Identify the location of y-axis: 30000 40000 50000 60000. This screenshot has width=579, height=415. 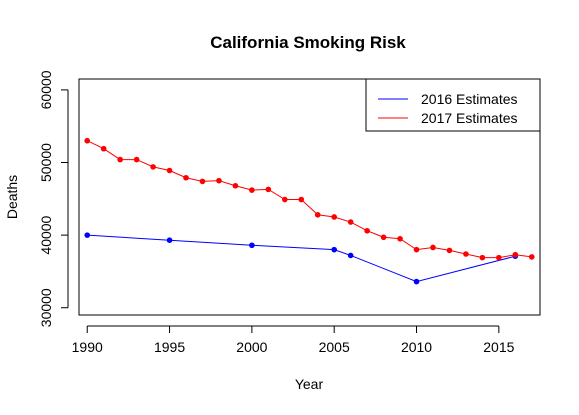
(53, 198).